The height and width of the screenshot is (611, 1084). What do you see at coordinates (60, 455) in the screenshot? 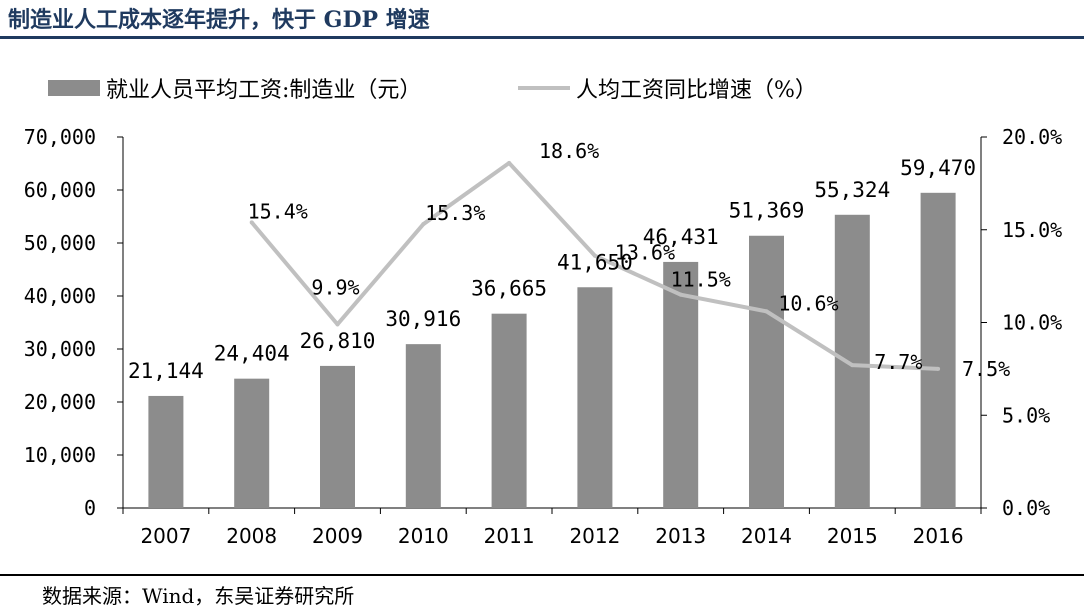
I see `left-tick-label: 10,000` at bounding box center [60, 455].